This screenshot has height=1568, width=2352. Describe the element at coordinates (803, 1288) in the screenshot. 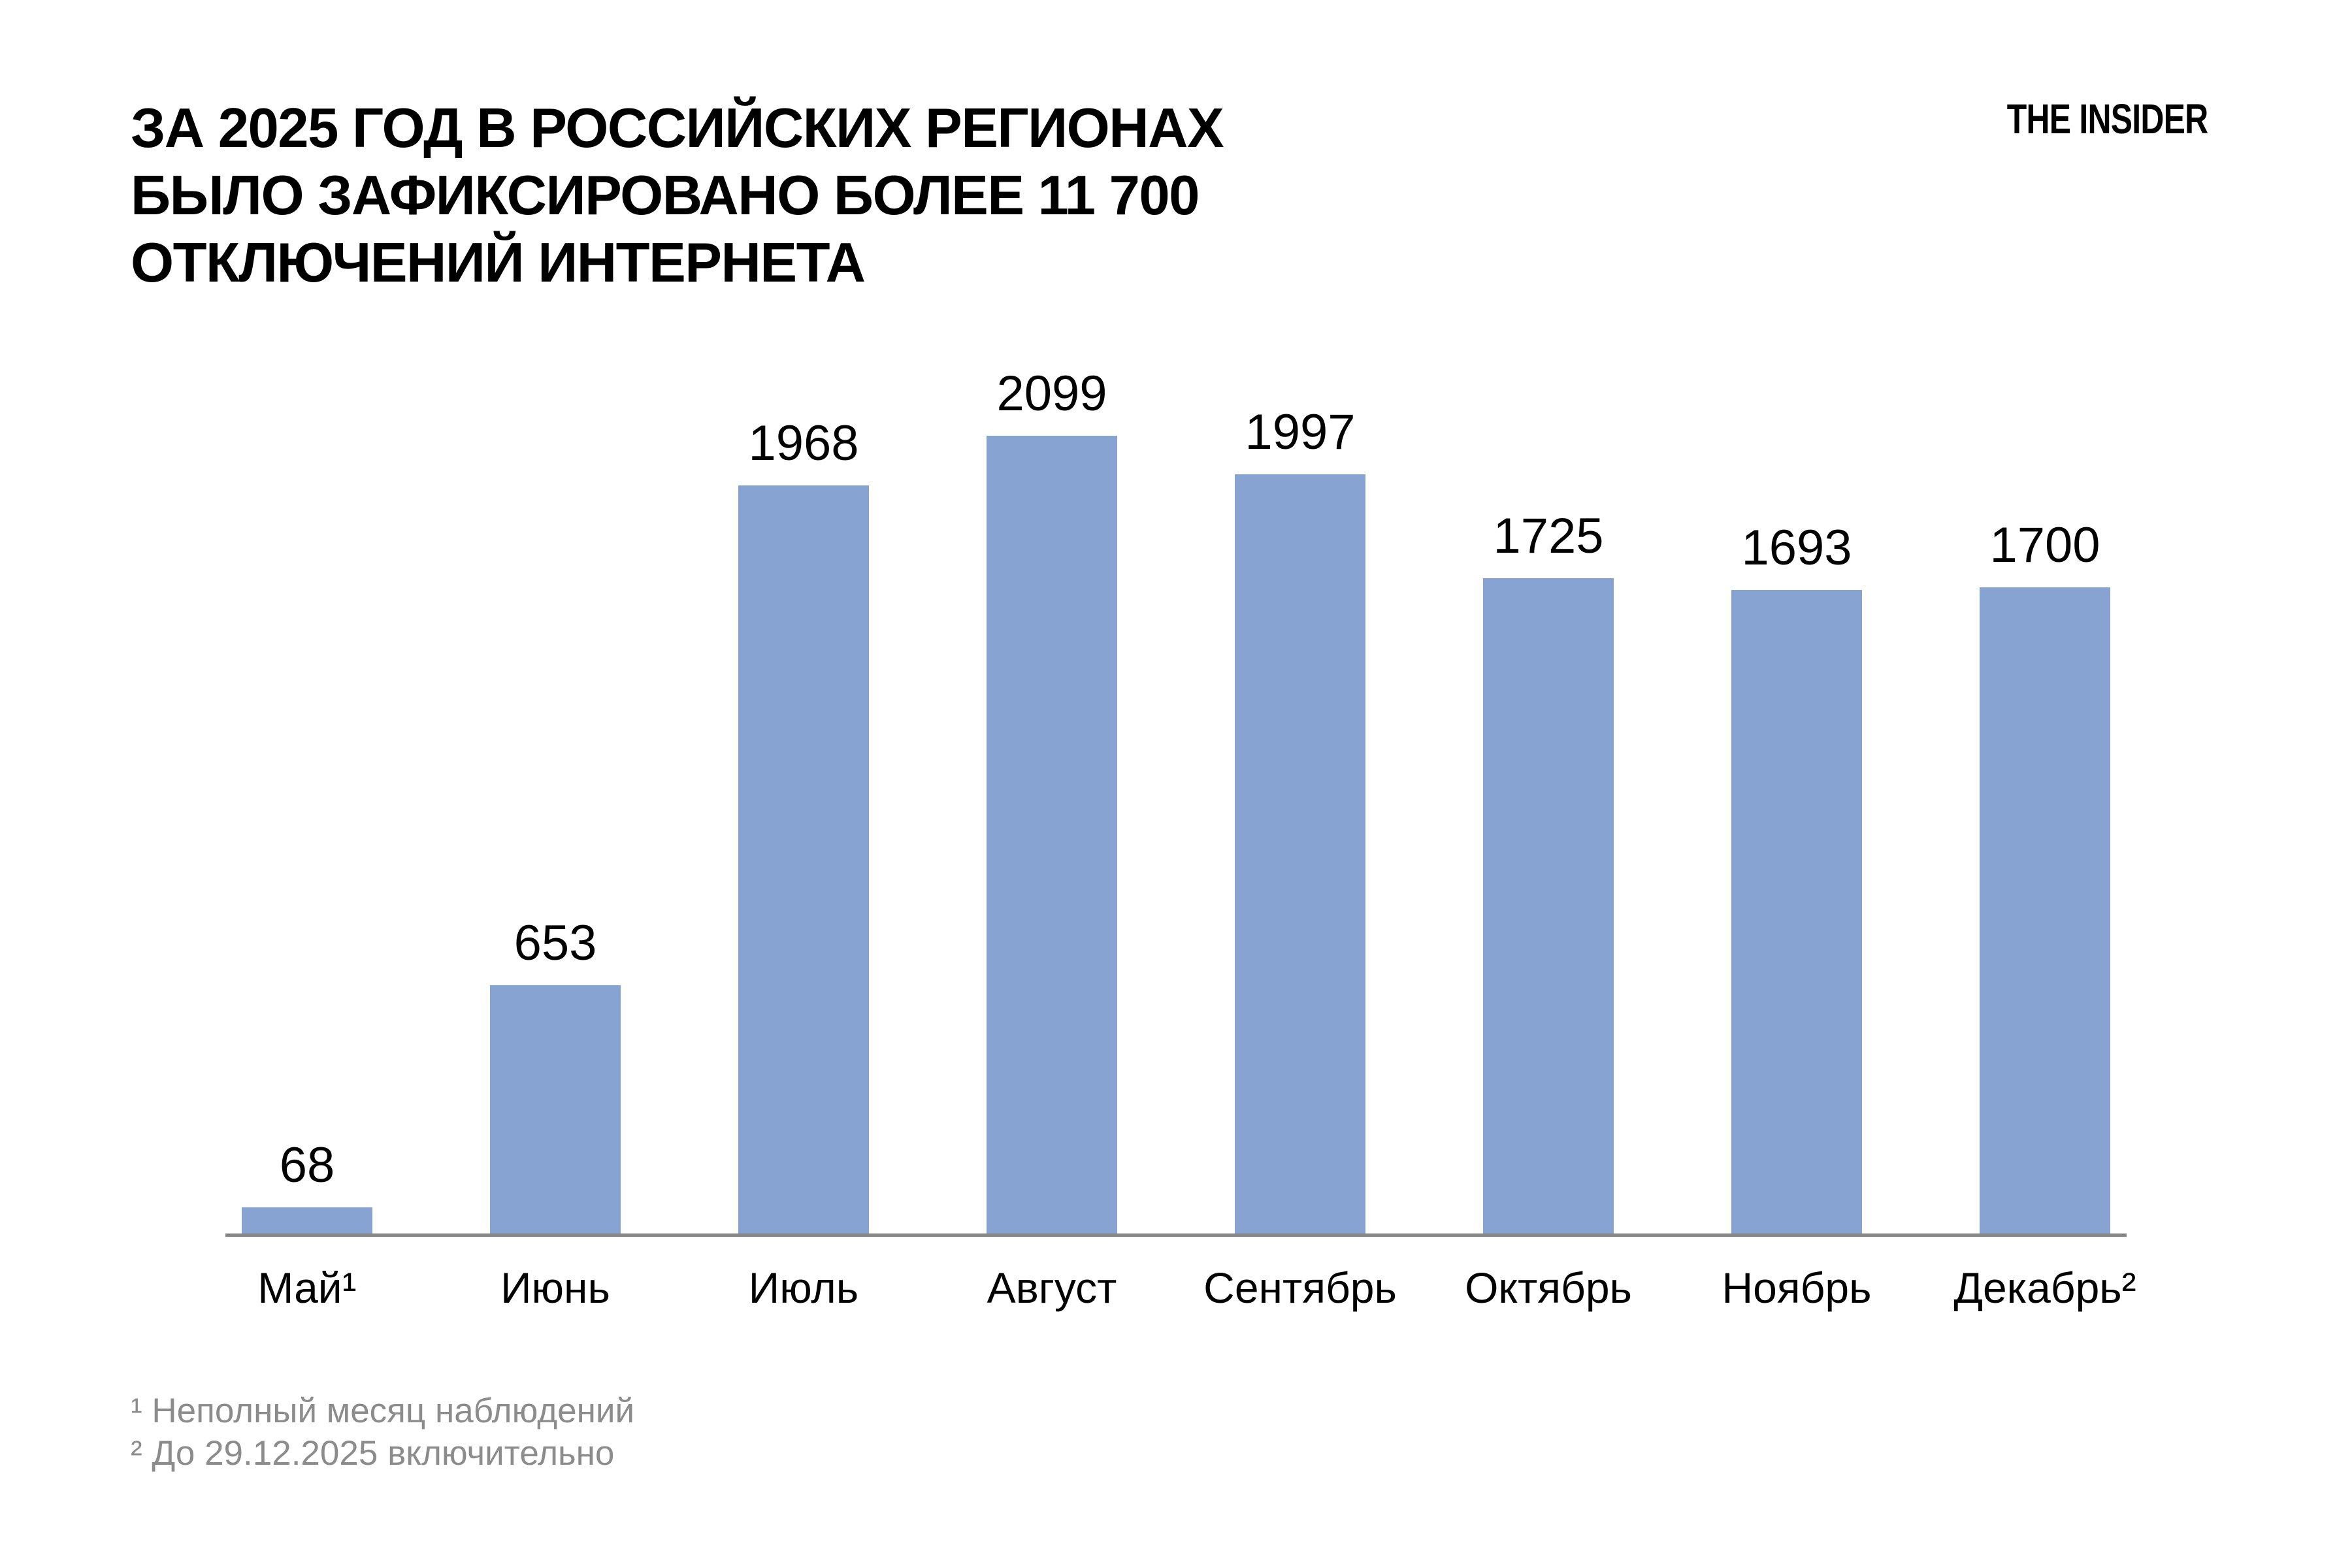

I see `x-axis-label: Июль` at that location.